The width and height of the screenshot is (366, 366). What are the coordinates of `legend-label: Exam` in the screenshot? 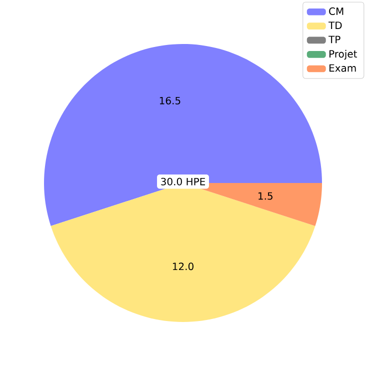 It's located at (343, 68).